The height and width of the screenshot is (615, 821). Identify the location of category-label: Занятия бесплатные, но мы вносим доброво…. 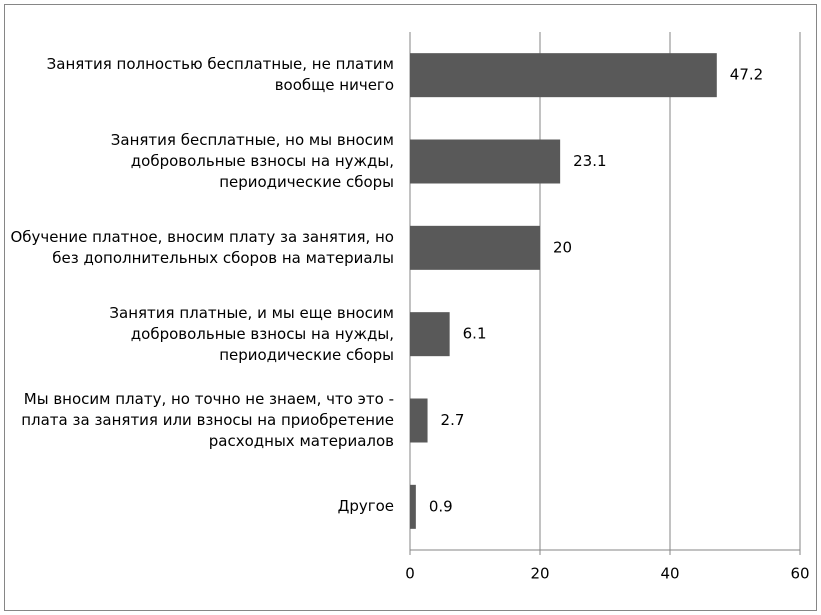
(252, 160).